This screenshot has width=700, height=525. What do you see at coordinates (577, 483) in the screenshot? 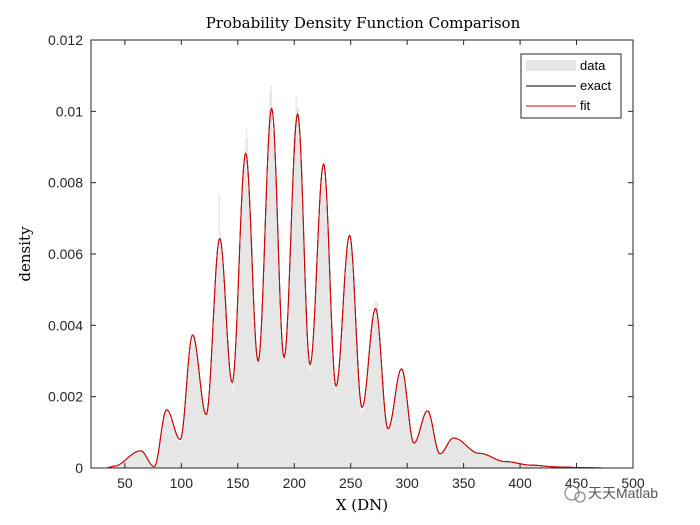
I see `x-tick-label: 450` at bounding box center [577, 483].